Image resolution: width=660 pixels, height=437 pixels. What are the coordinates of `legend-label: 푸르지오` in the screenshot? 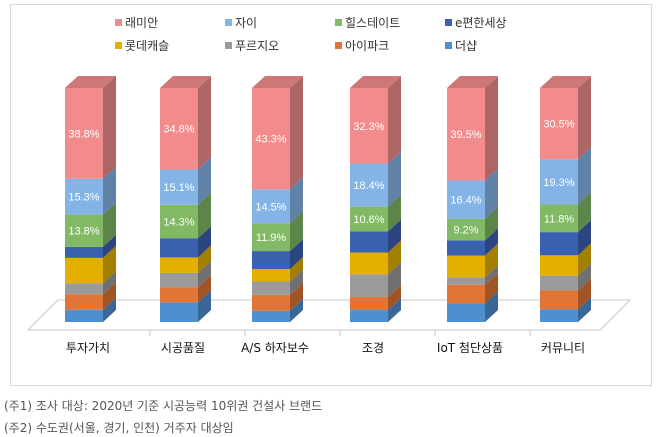 It's located at (257, 46).